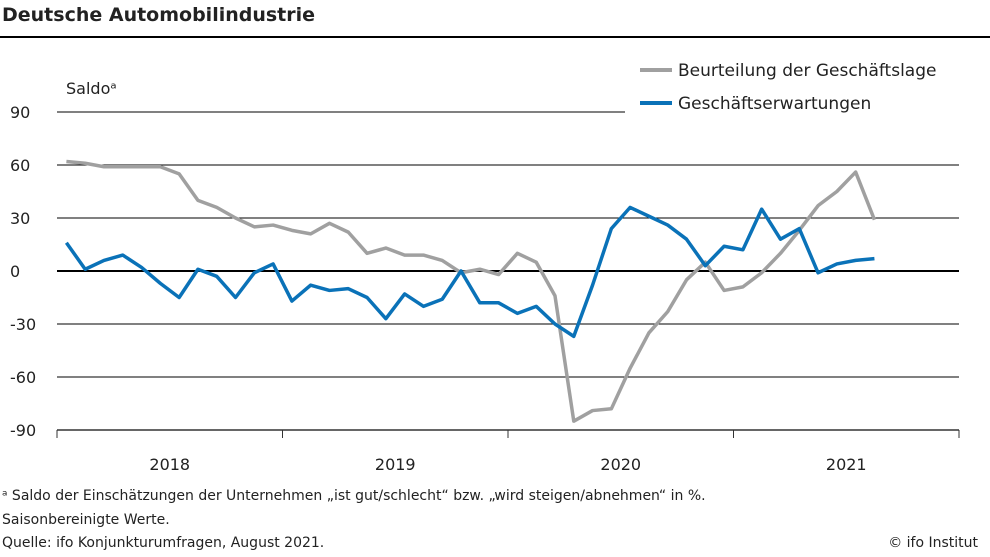 Image resolution: width=990 pixels, height=557 pixels. I want to click on footnote-2: Saisonbereinigte Werte., so click(86, 520).